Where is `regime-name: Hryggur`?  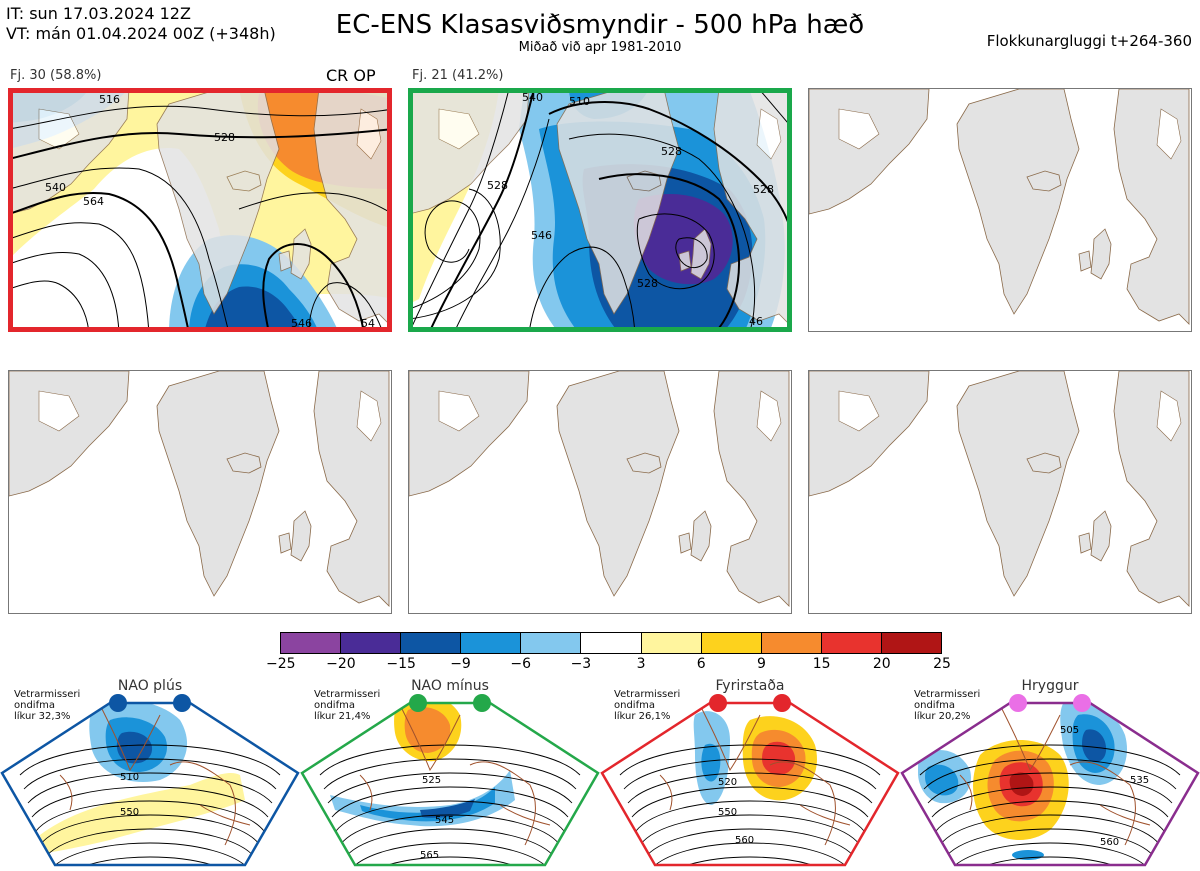
regime-name: Hryggur is located at coordinates (1050, 686).